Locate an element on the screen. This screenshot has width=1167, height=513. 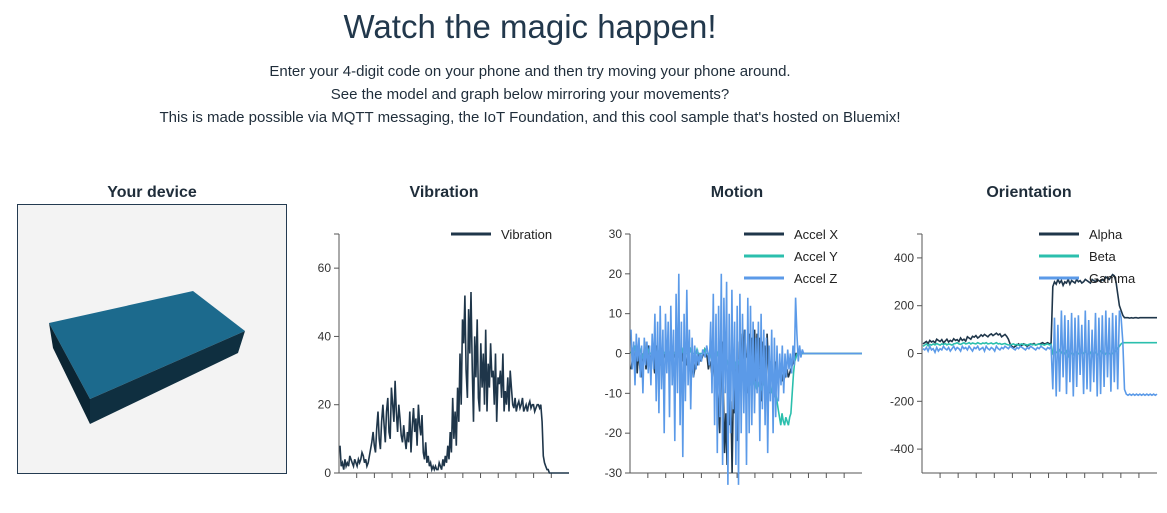
vibration-panel-title: Vibration is located at coordinates (444, 192).